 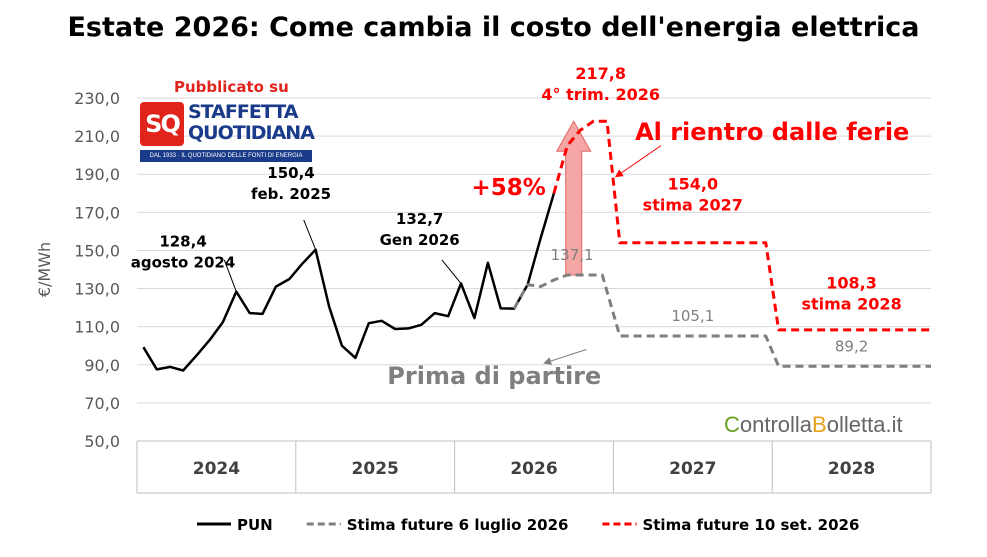 What do you see at coordinates (97, 98) in the screenshot?
I see `y-tick-label: 230,0` at bounding box center [97, 98].